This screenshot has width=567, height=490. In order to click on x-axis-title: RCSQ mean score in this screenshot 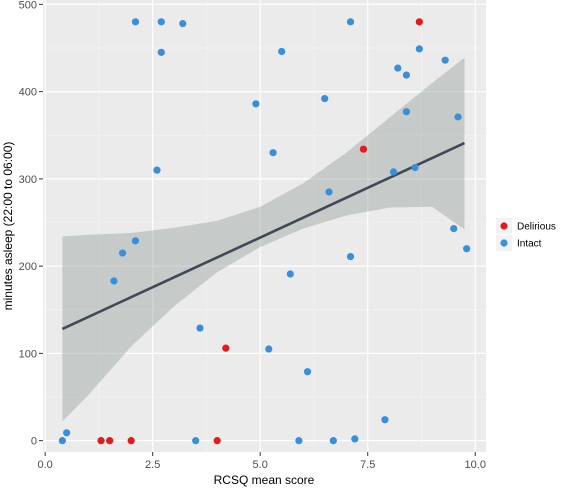, I will do `click(264, 480)`.